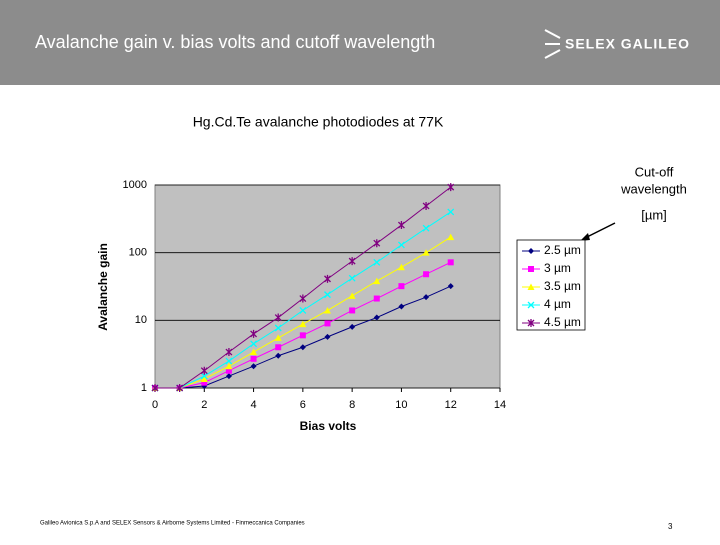 The width and height of the screenshot is (720, 545). Describe the element at coordinates (155, 405) in the screenshot. I see `x-tick-label: 0` at that location.